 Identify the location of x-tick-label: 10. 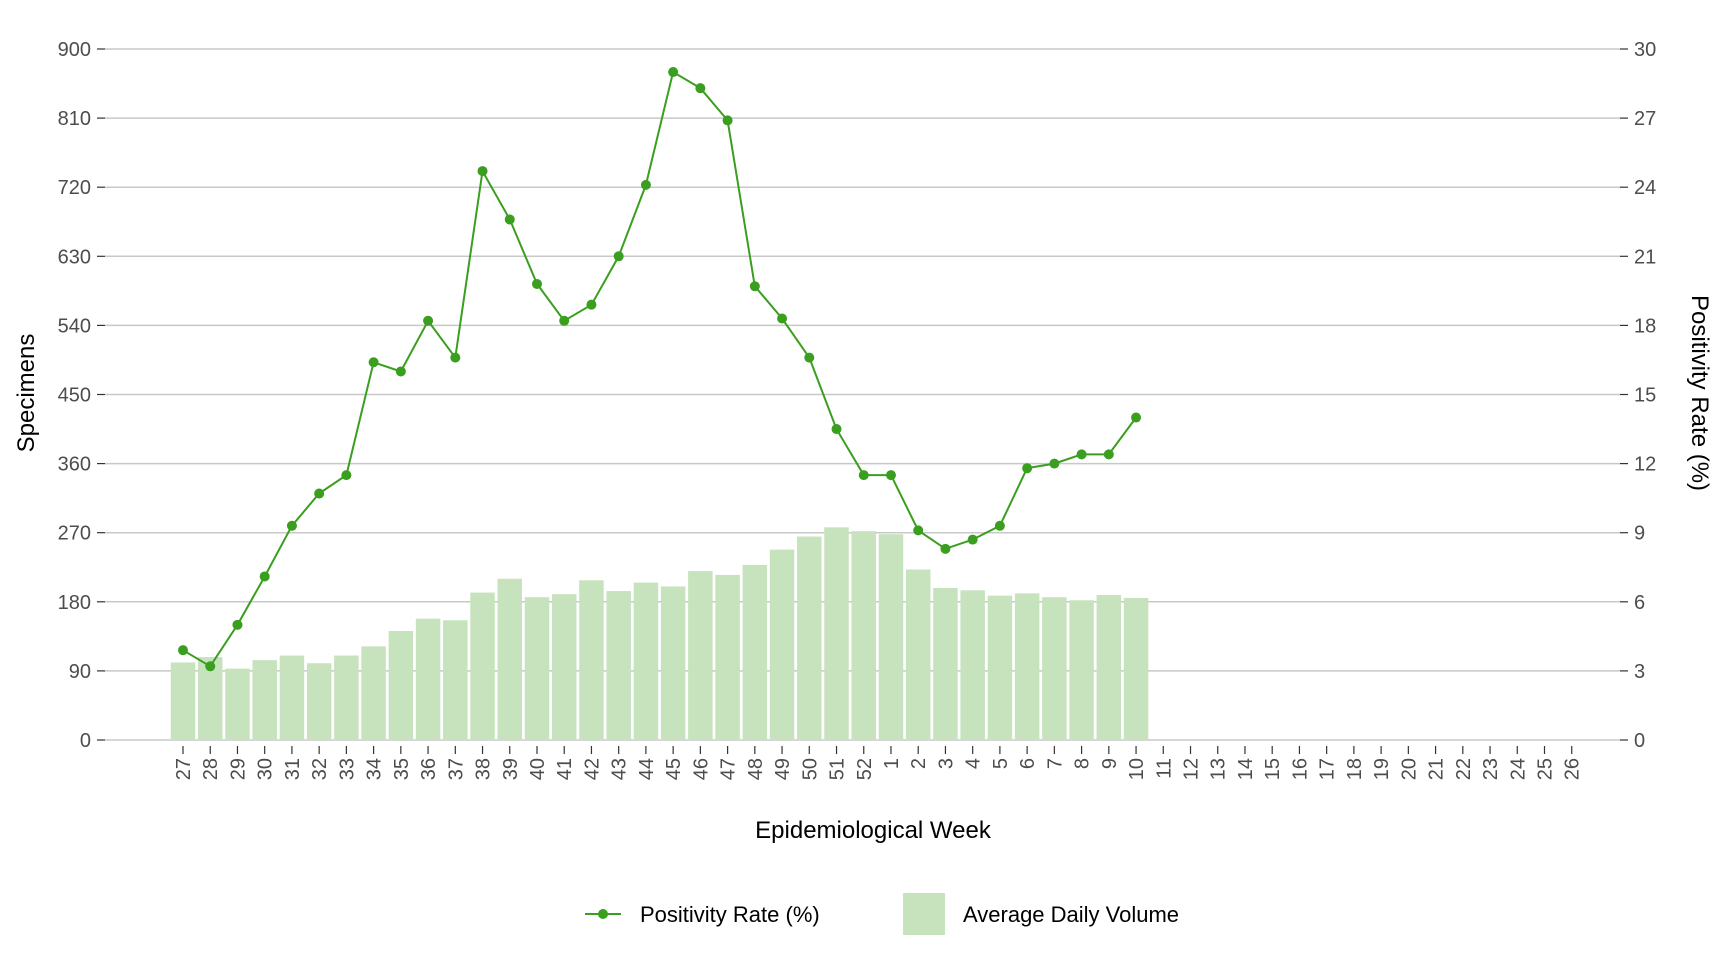
(1137, 769).